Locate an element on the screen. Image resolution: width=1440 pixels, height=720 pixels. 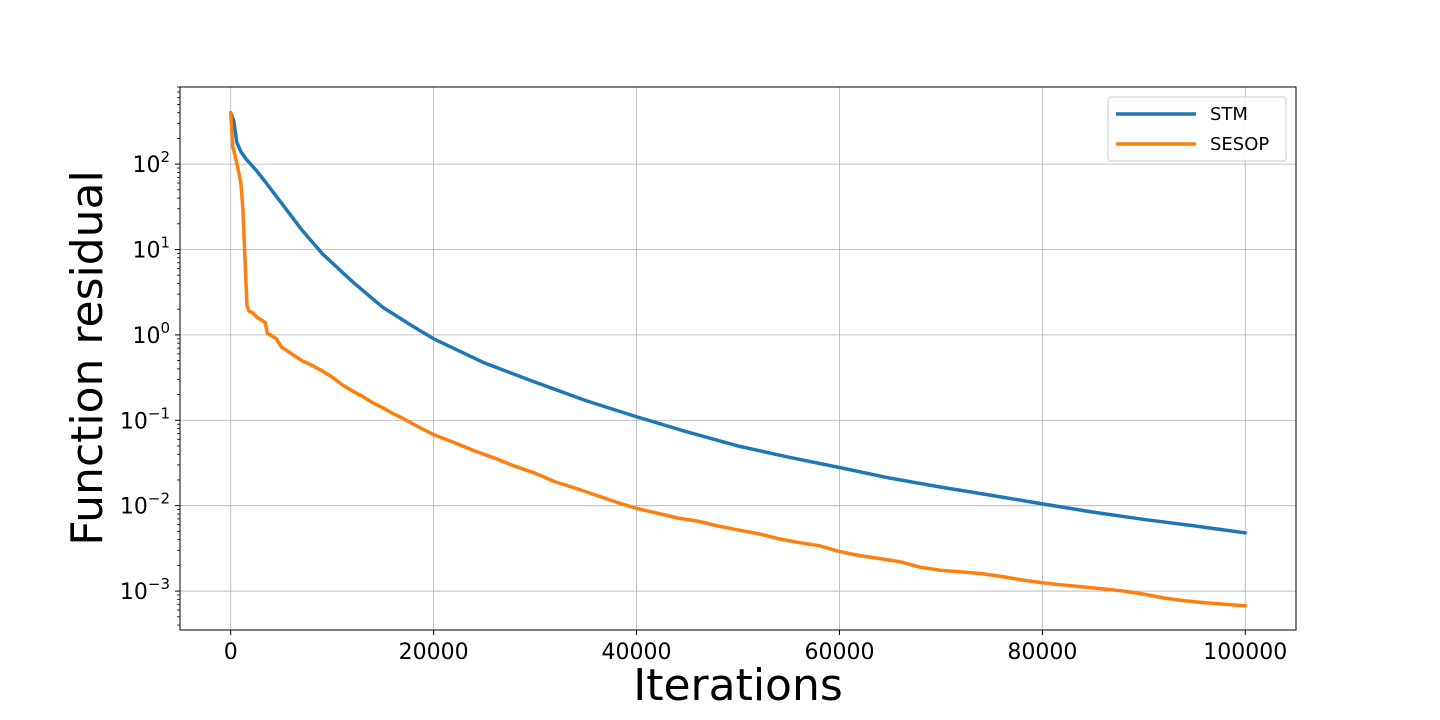
x-tick-label: 20000 is located at coordinates (434, 652).